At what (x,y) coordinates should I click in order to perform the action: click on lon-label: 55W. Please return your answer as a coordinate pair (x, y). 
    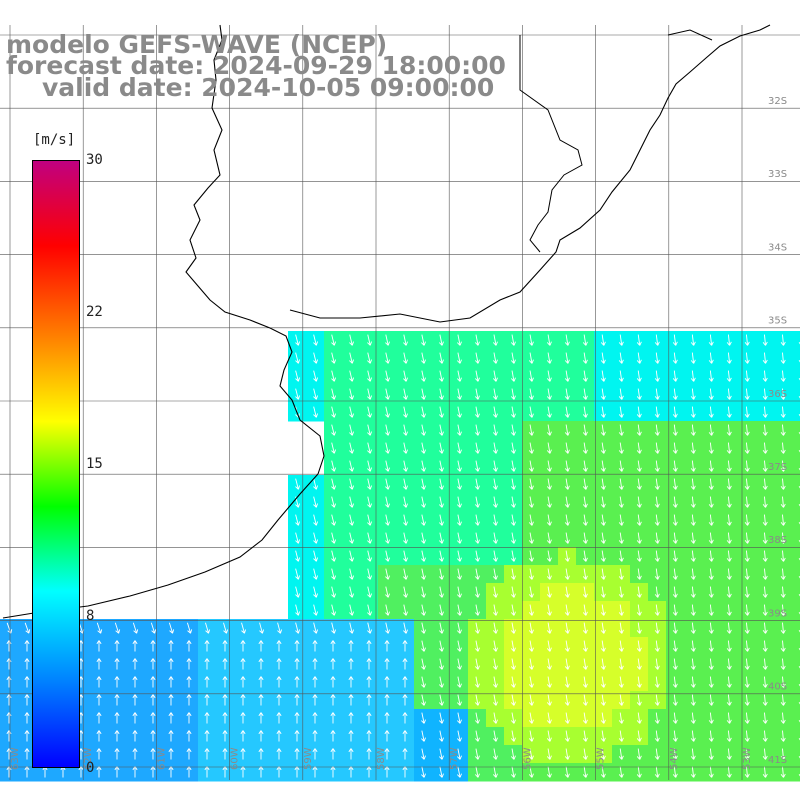
    Looking at the image, I should click on (601, 758).